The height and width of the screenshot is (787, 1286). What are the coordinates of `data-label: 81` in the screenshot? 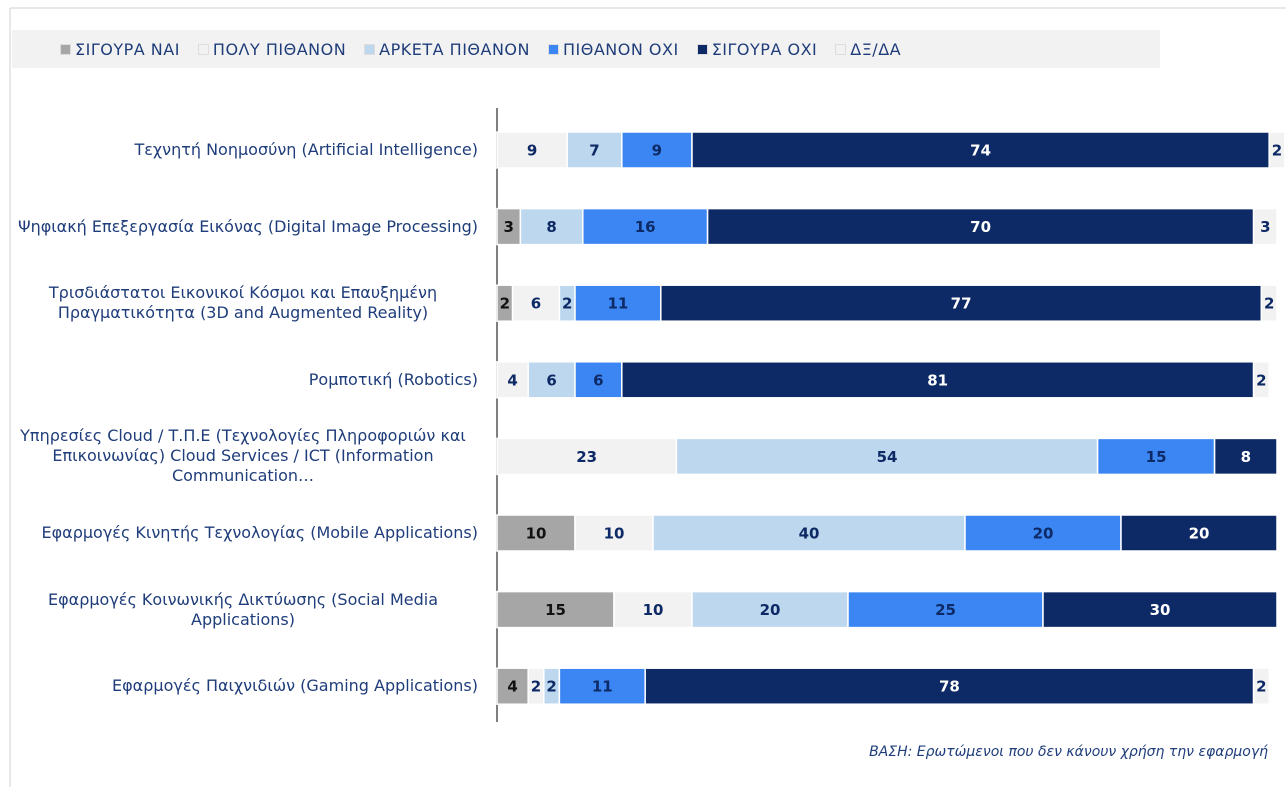 It's located at (937, 380).